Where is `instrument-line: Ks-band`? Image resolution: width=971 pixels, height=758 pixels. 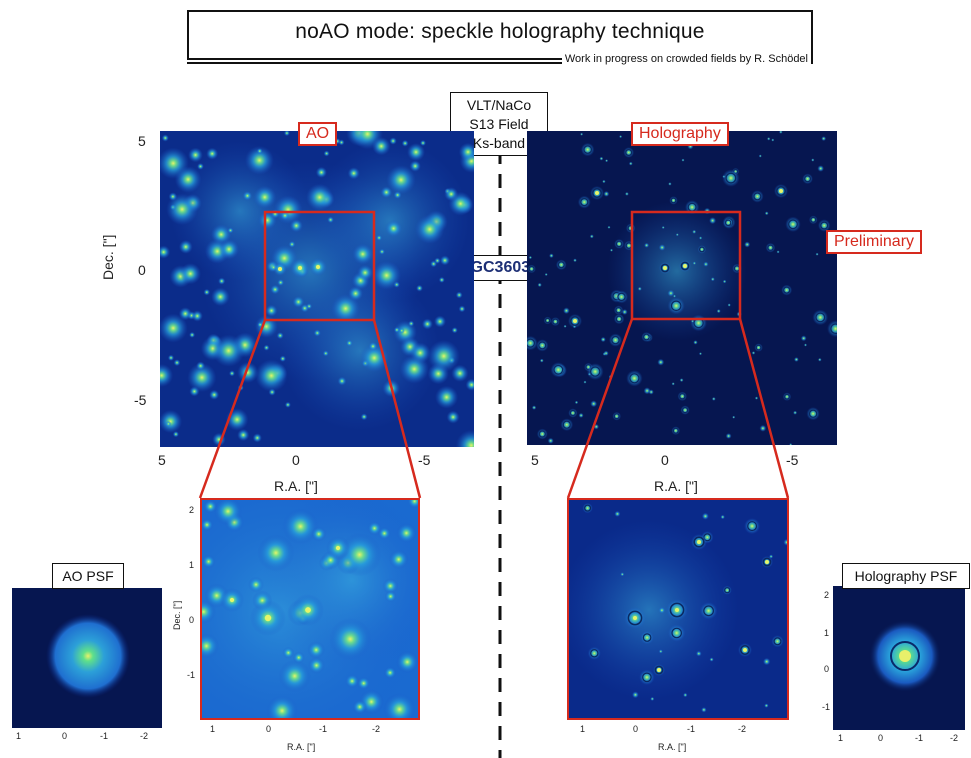 instrument-line: Ks-band is located at coordinates (499, 143).